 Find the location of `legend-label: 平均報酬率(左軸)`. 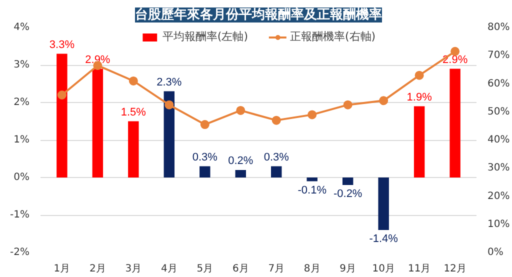

legend-label: 平均報酬率(左軸) is located at coordinates (205, 36).